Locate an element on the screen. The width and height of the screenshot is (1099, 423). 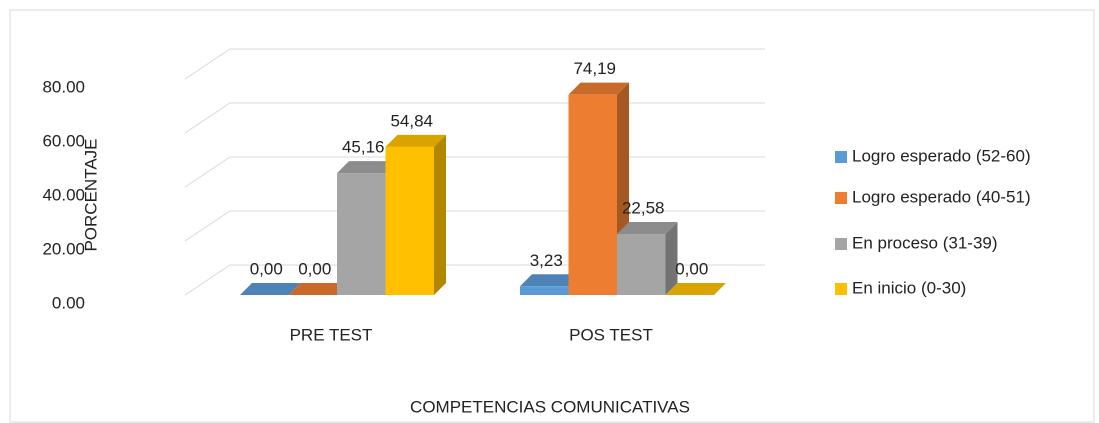
x-axis-label: COMPETENCIAS COMUNICATIVAS is located at coordinates (550, 406).